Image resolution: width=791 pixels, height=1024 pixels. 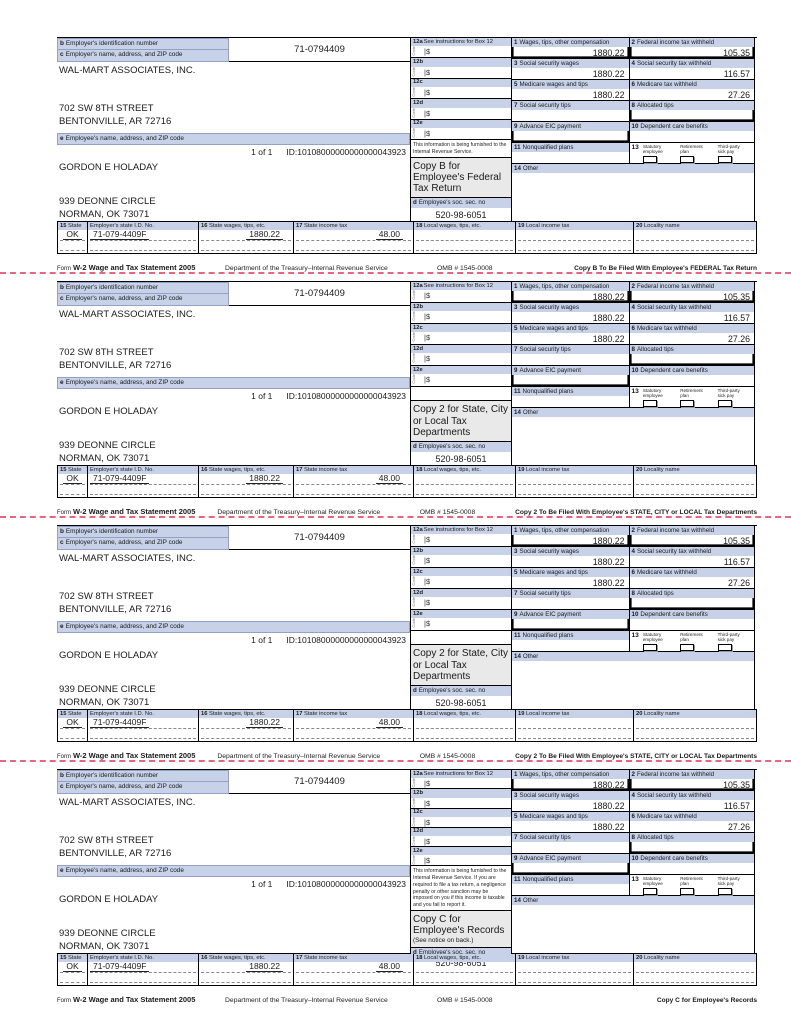 I want to click on state-wages-value: 1880.22, so click(x=264, y=235).